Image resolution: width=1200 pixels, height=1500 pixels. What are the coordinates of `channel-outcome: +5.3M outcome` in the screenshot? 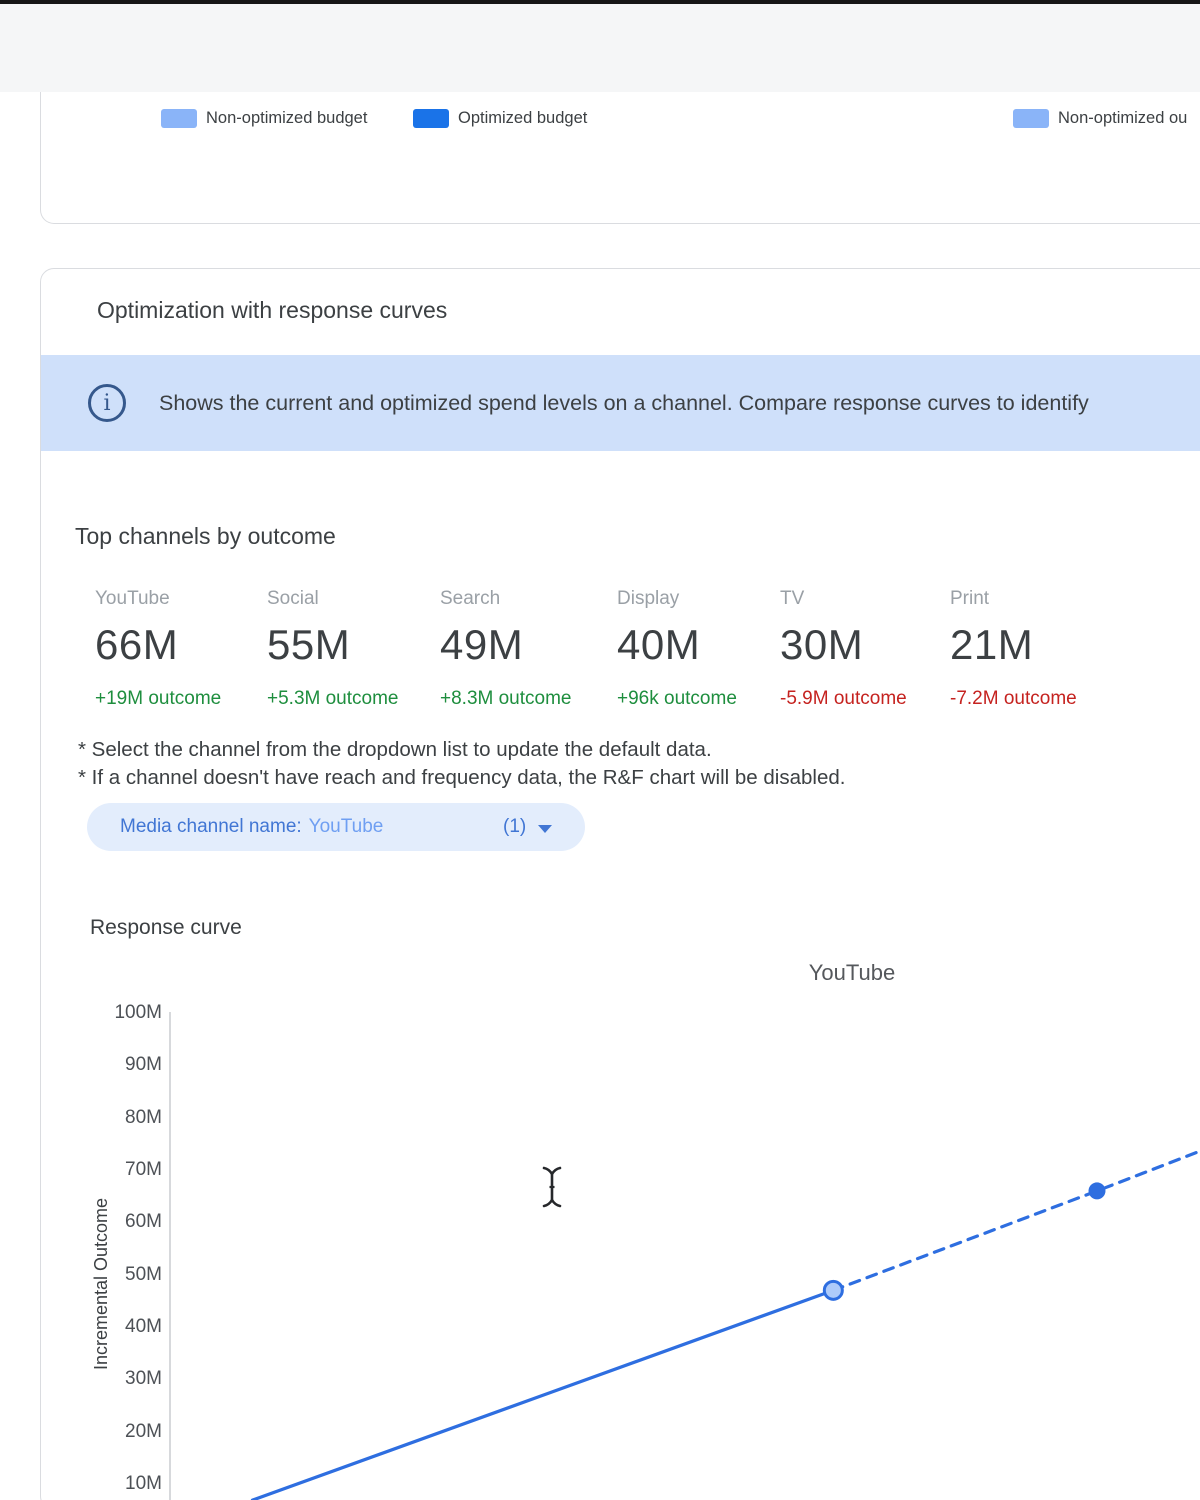 It's located at (333, 698).